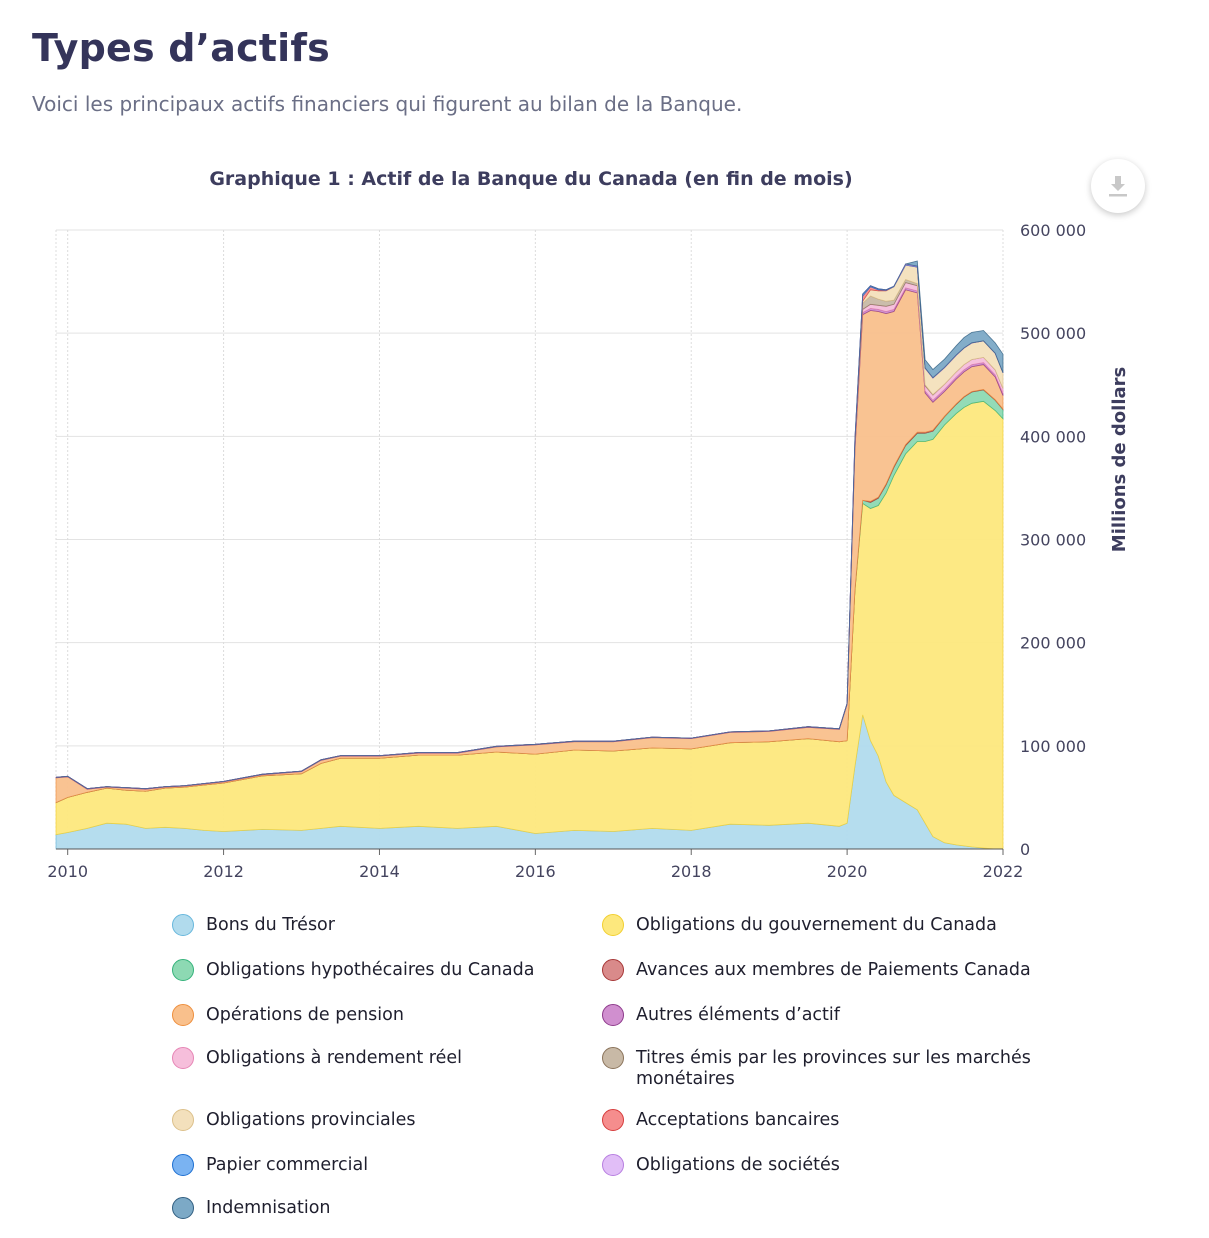 The width and height of the screenshot is (1209, 1238). What do you see at coordinates (1053, 643) in the screenshot?
I see `y-tick-label: 200 000` at bounding box center [1053, 643].